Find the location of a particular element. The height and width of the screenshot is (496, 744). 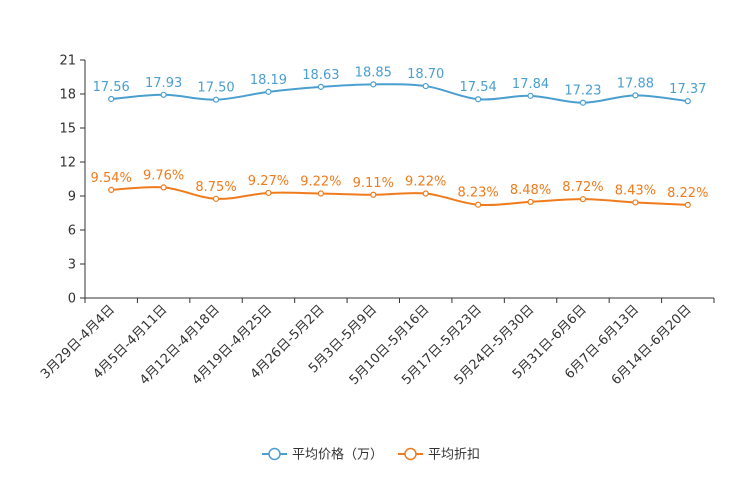

data-label: 9.76% is located at coordinates (163, 175).